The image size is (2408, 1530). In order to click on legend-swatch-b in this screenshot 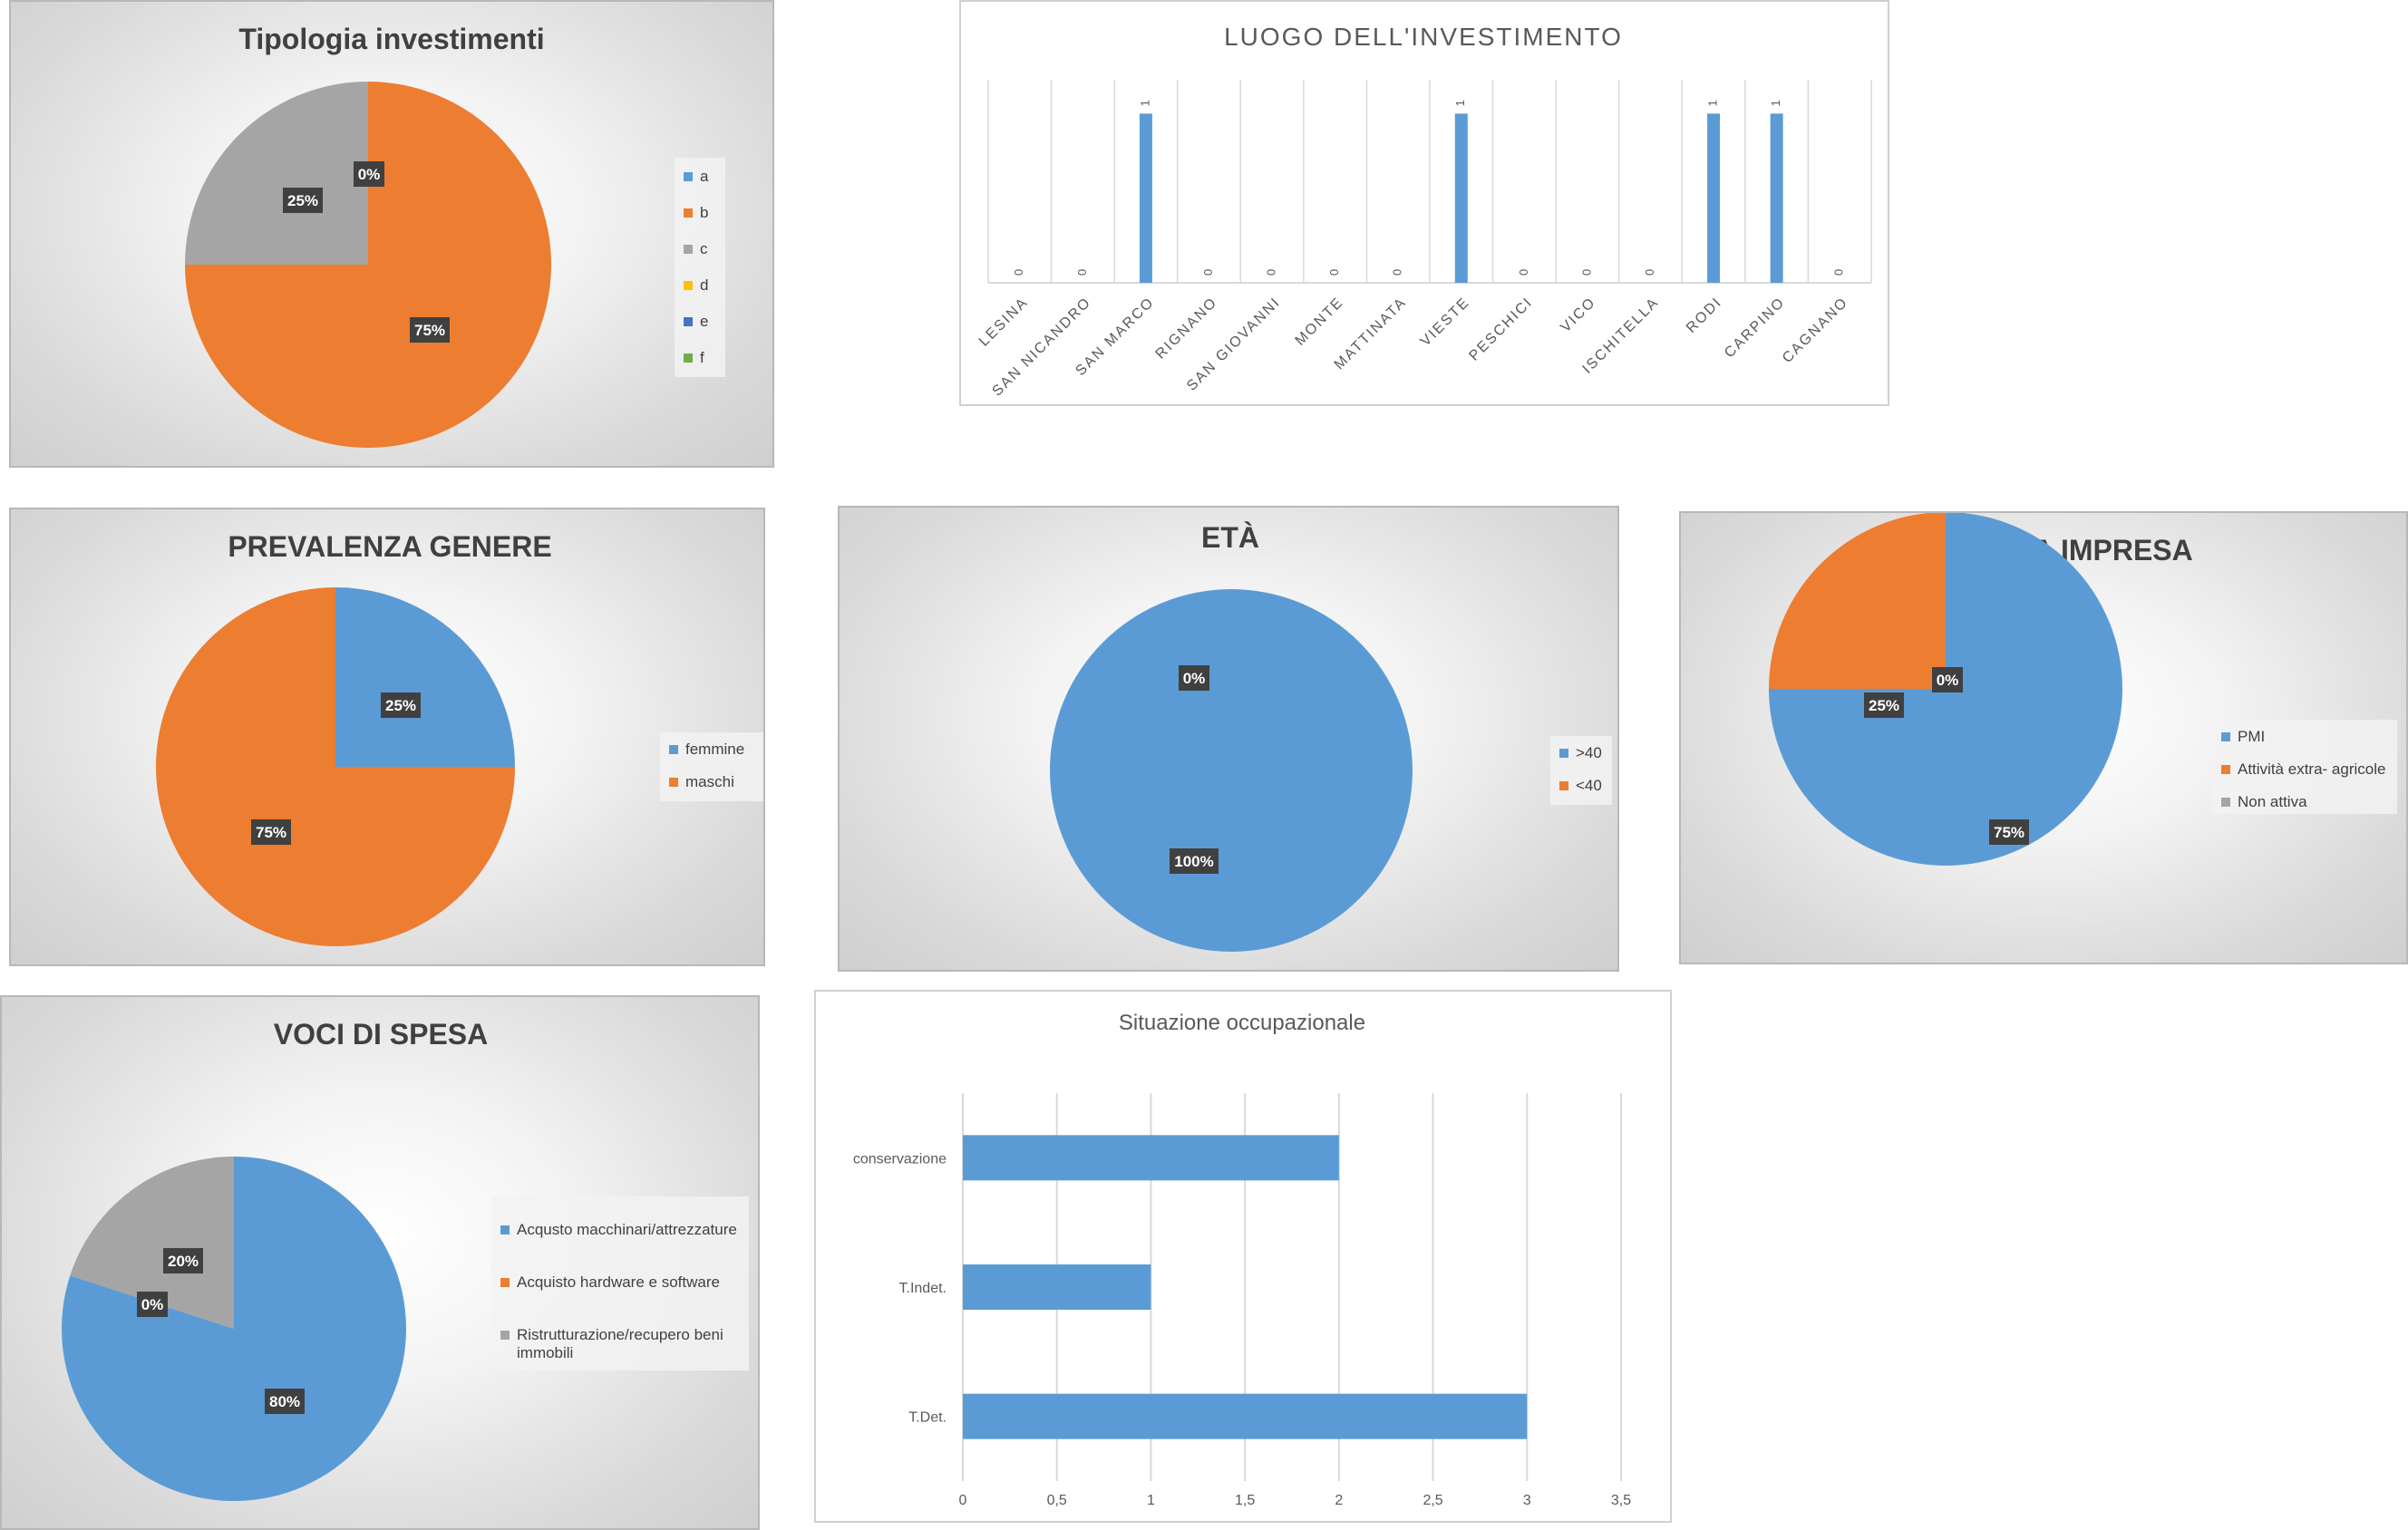, I will do `click(688, 213)`.